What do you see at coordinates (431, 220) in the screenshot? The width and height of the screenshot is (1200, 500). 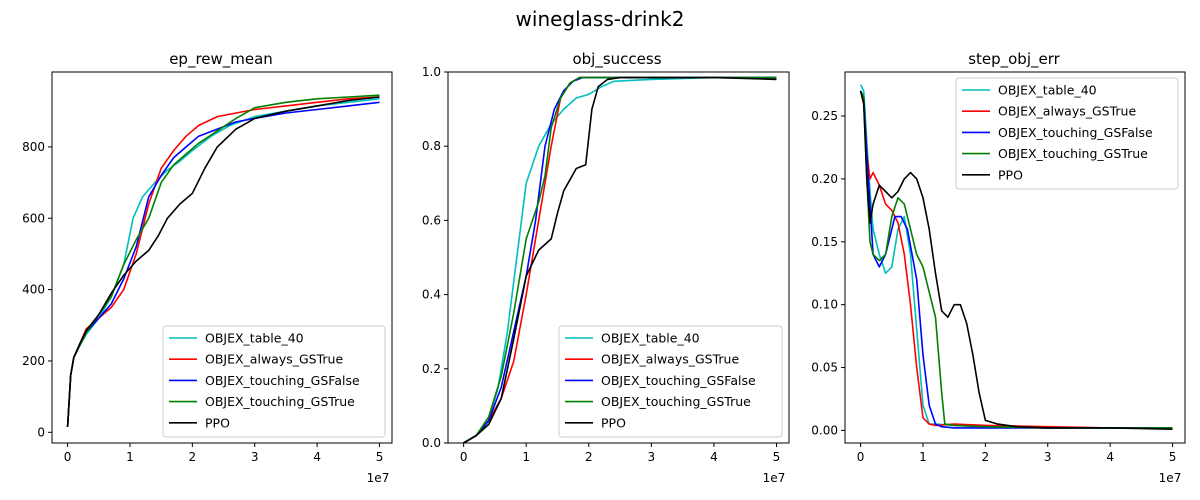 I see `y-tick-label: 0.6` at bounding box center [431, 220].